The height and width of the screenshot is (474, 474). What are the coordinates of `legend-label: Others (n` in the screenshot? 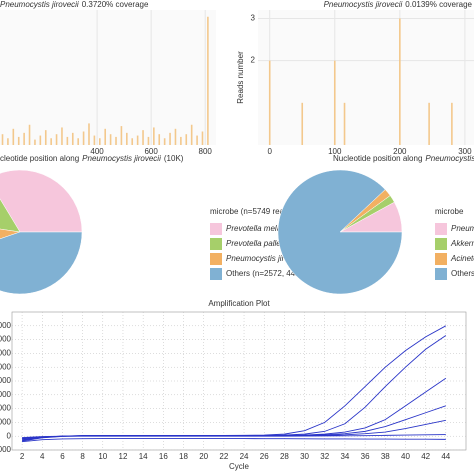 It's located at (462, 273).